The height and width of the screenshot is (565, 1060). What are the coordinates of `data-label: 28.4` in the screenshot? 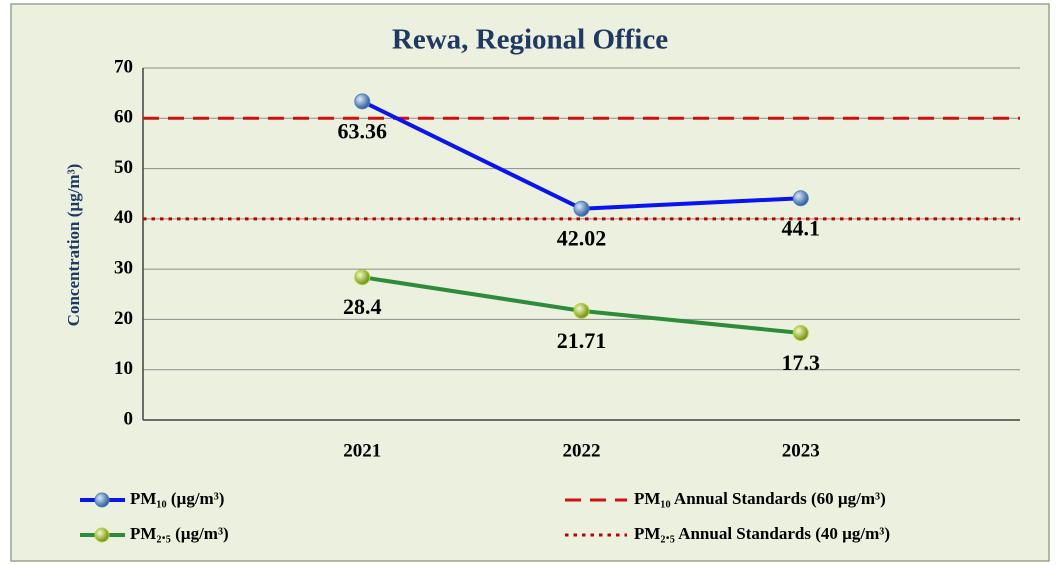 It's located at (362, 306).